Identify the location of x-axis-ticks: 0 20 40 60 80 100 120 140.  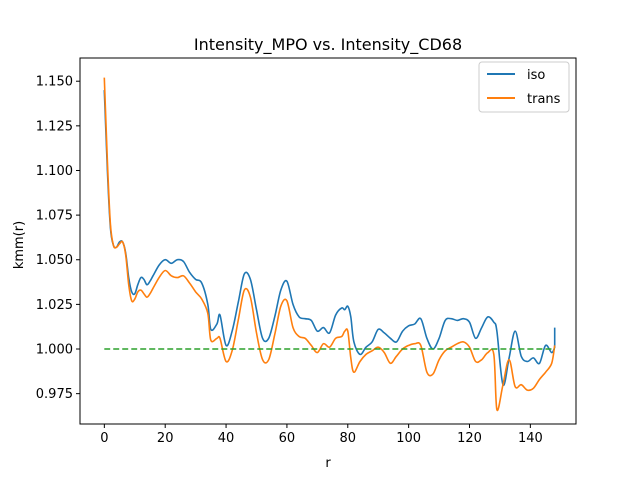
(321, 435).